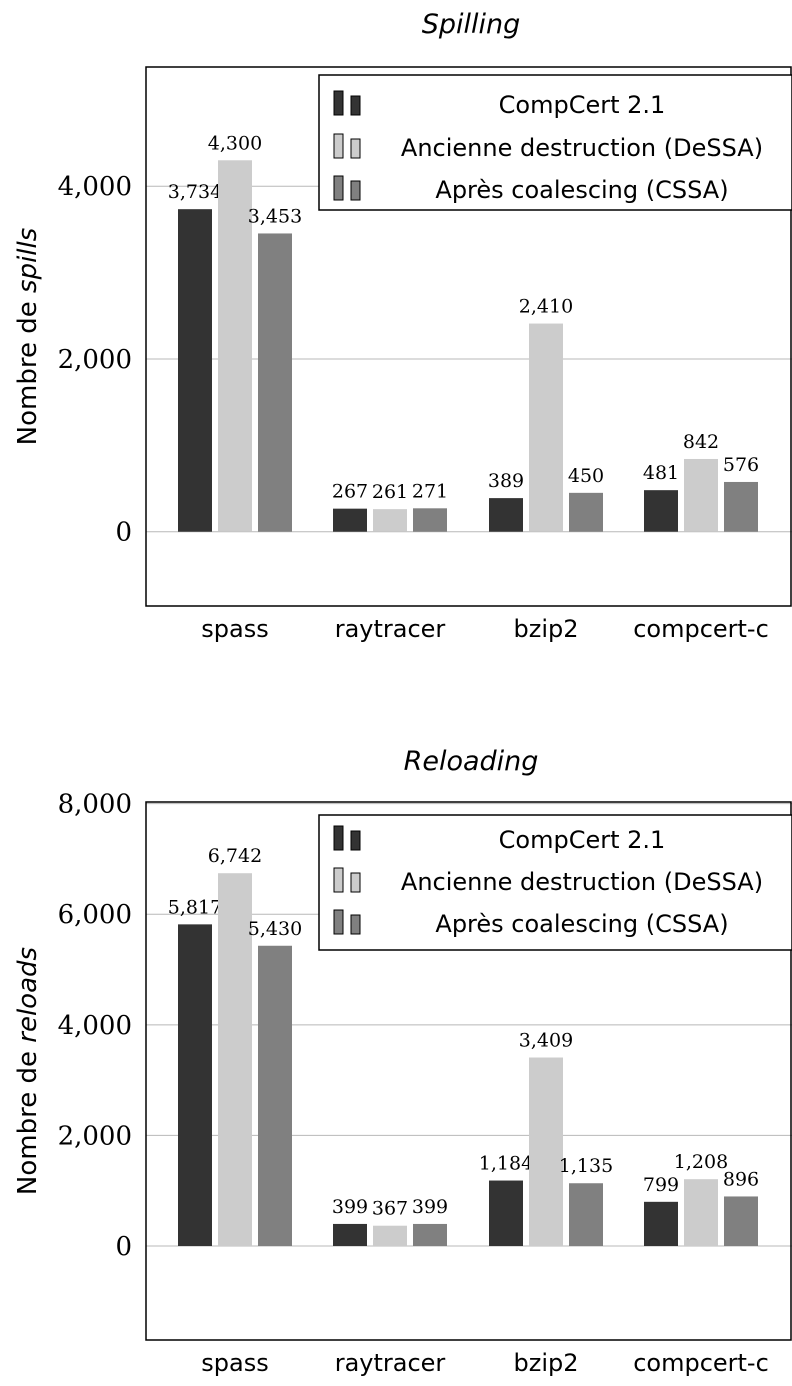  I want to click on data-label: 2,410, so click(546, 307).